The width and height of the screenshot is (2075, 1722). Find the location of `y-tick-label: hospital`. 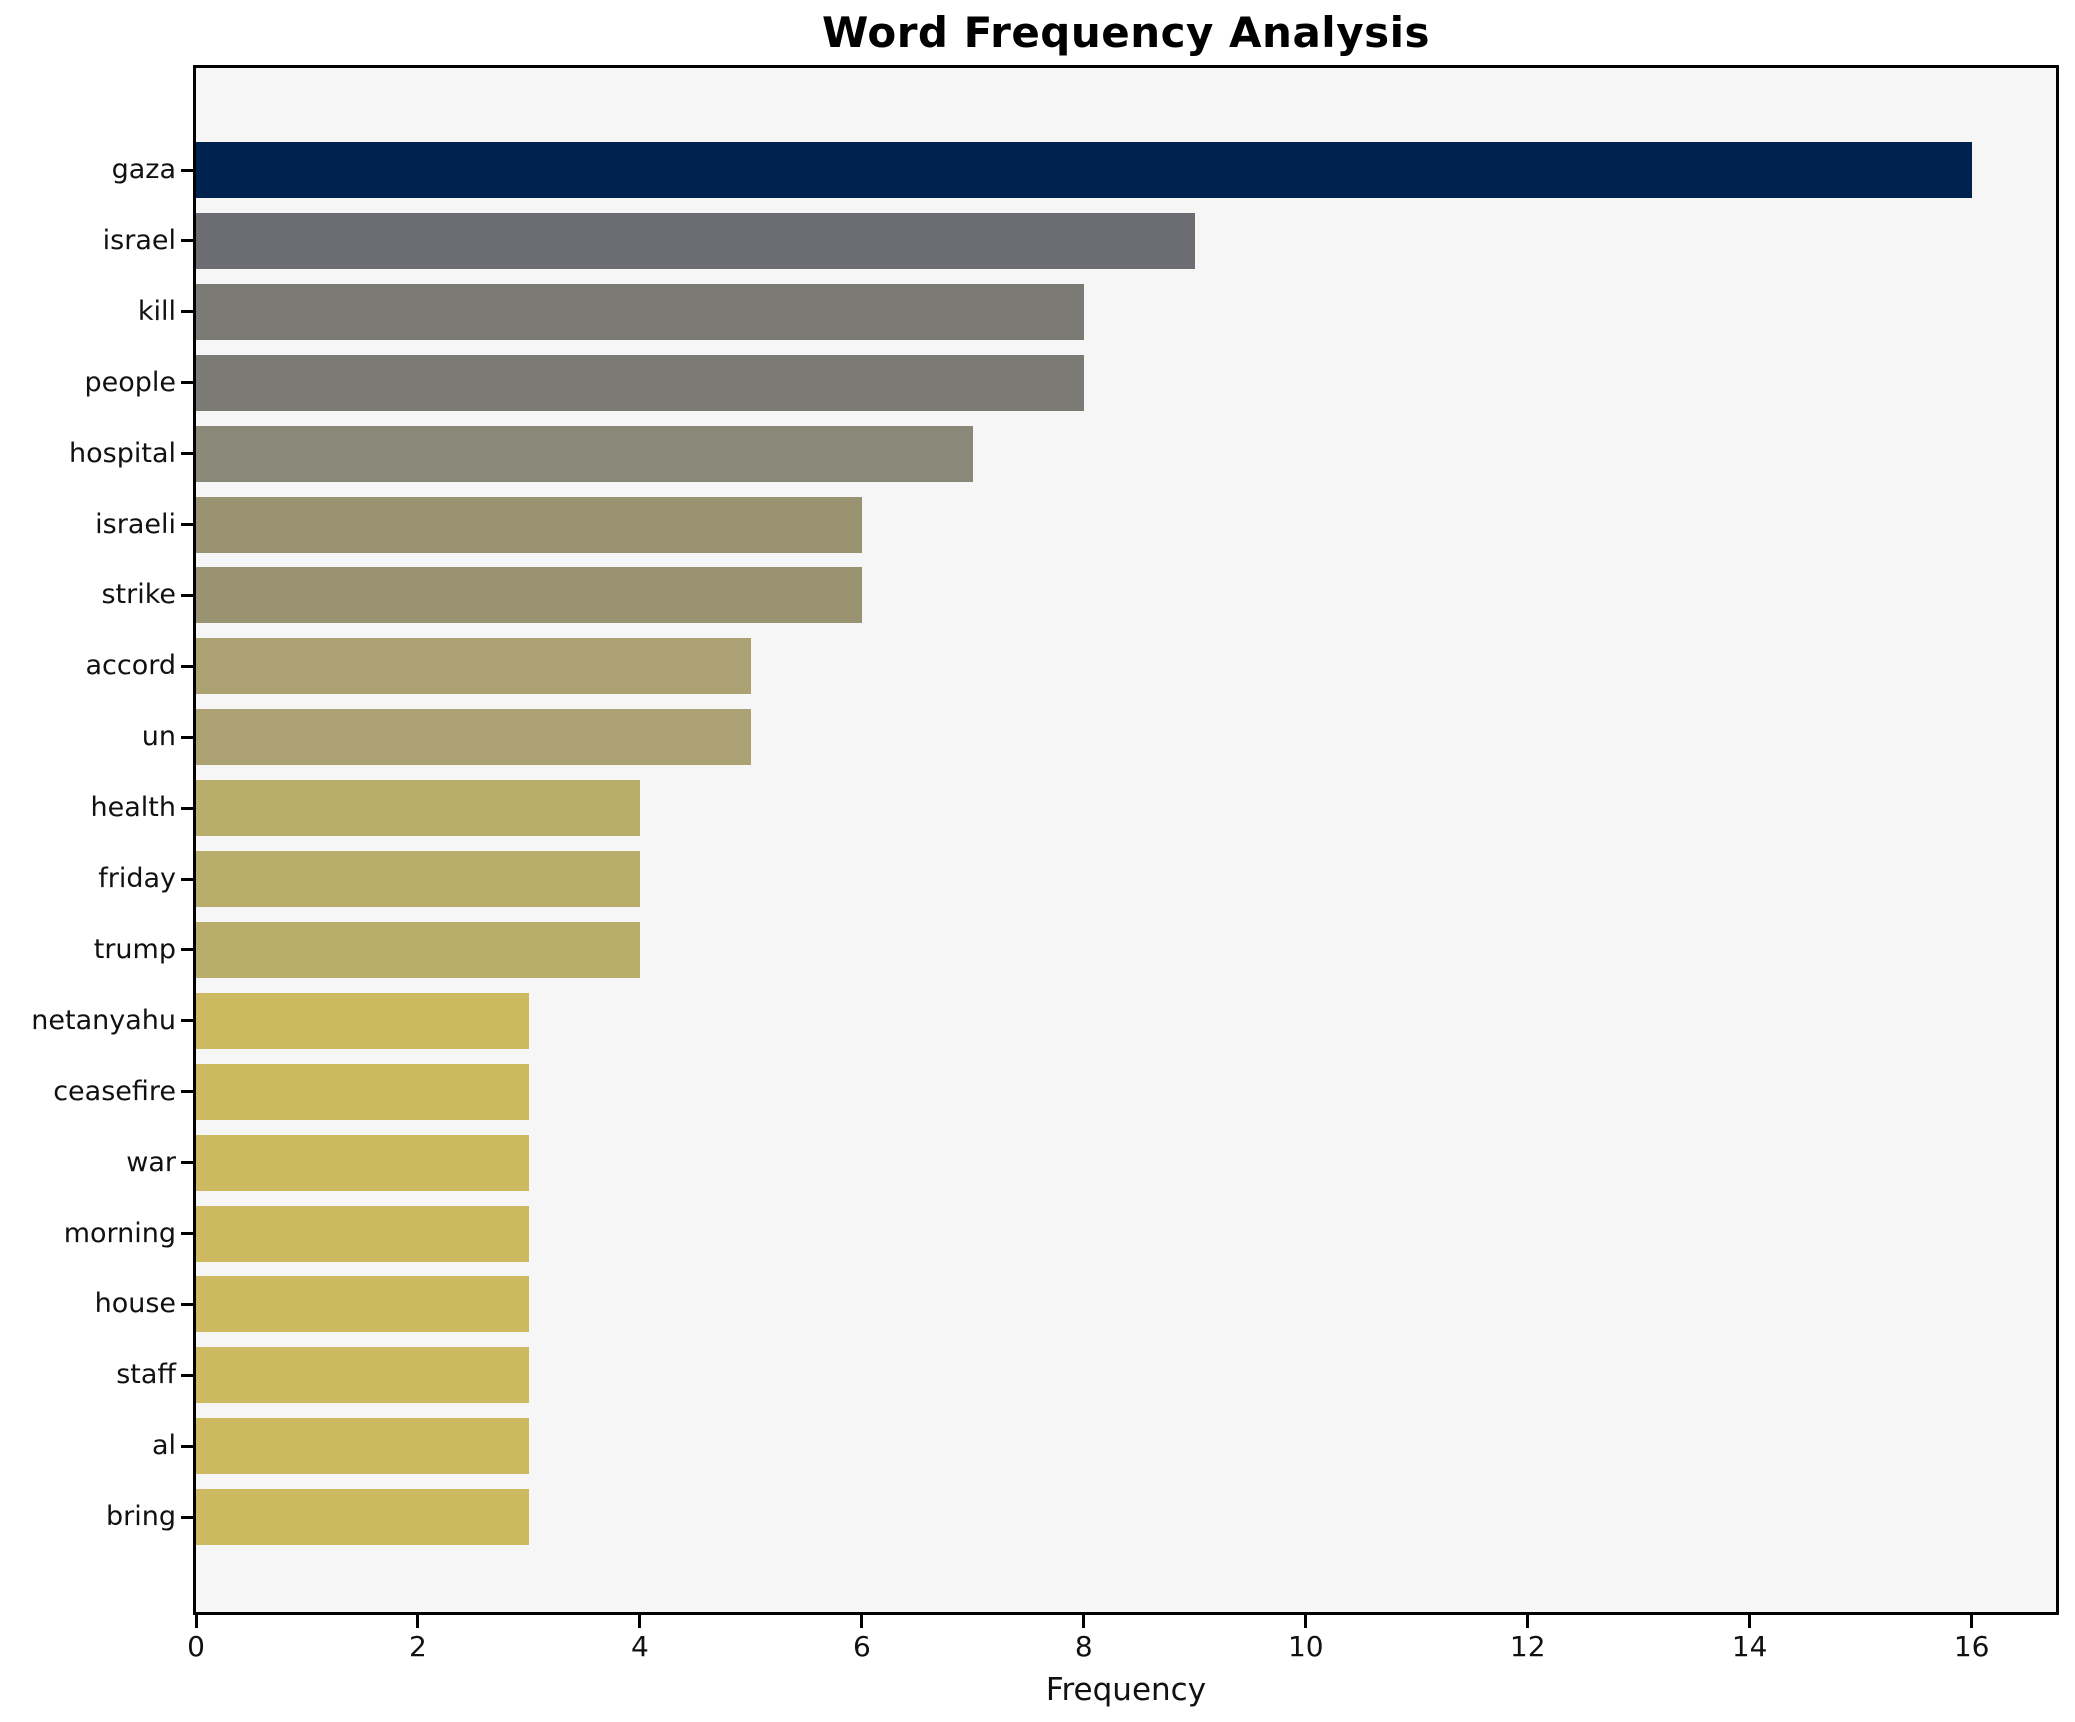

y-tick-label: hospital is located at coordinates (122, 453).